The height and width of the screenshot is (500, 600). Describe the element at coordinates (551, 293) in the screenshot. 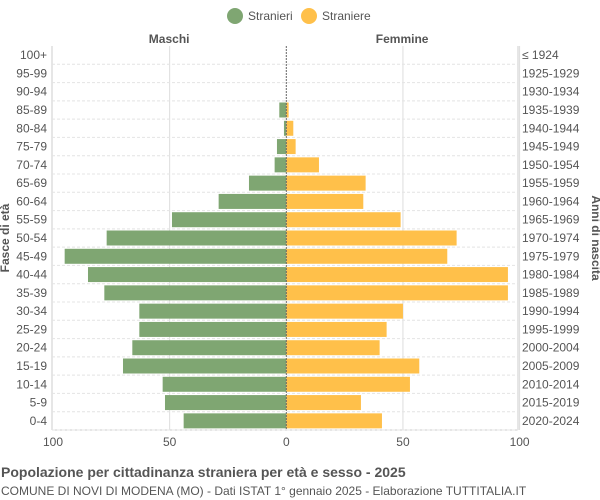

I see `birth-year-label: 1985-1989` at that location.